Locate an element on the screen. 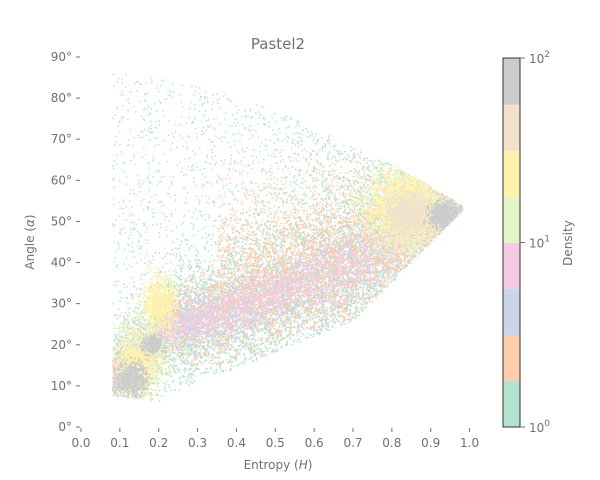  y-tick-label: 40° is located at coordinates (61, 263).